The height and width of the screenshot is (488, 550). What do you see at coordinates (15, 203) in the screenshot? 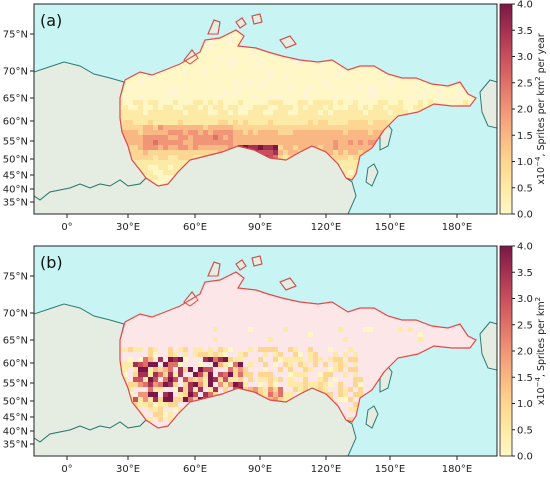
I see `lat-tick-label: 35°N` at bounding box center [15, 203].